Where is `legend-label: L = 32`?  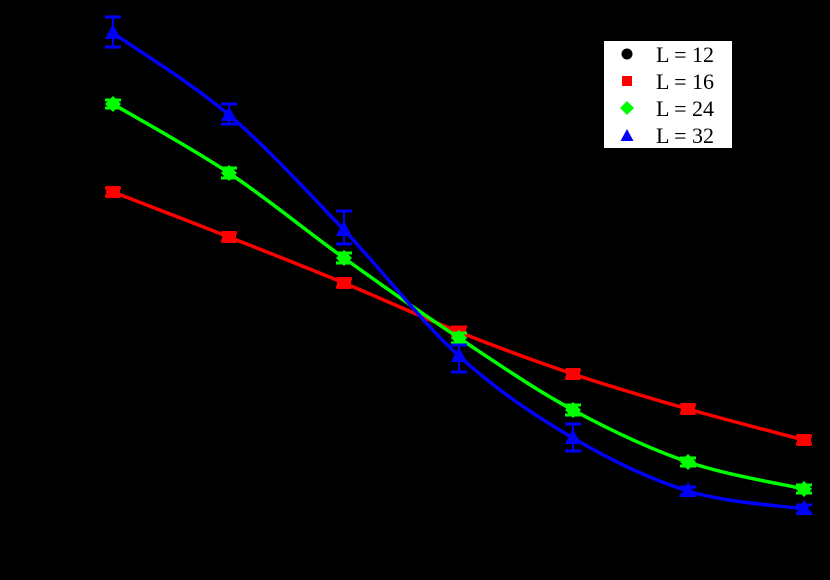
legend-label: L = 32 is located at coordinates (685, 135).